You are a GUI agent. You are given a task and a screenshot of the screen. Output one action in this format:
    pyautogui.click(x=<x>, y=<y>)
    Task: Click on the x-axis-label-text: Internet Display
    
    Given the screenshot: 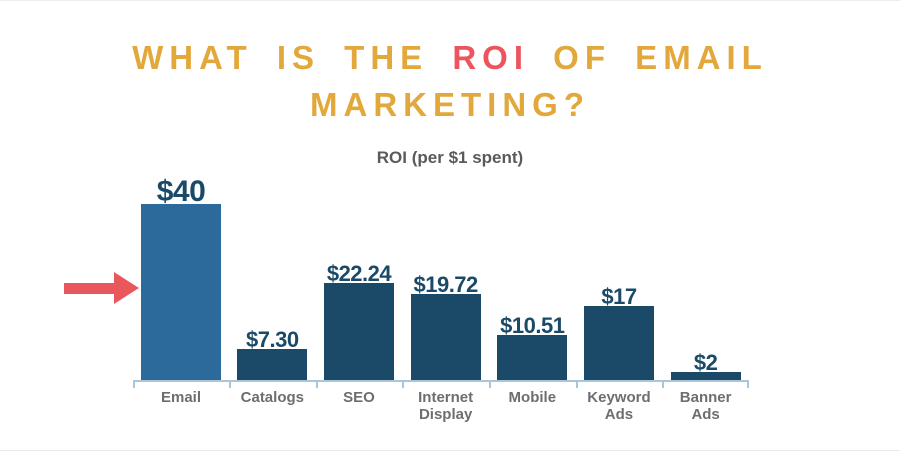 What is the action you would take?
    pyautogui.click(x=446, y=406)
    